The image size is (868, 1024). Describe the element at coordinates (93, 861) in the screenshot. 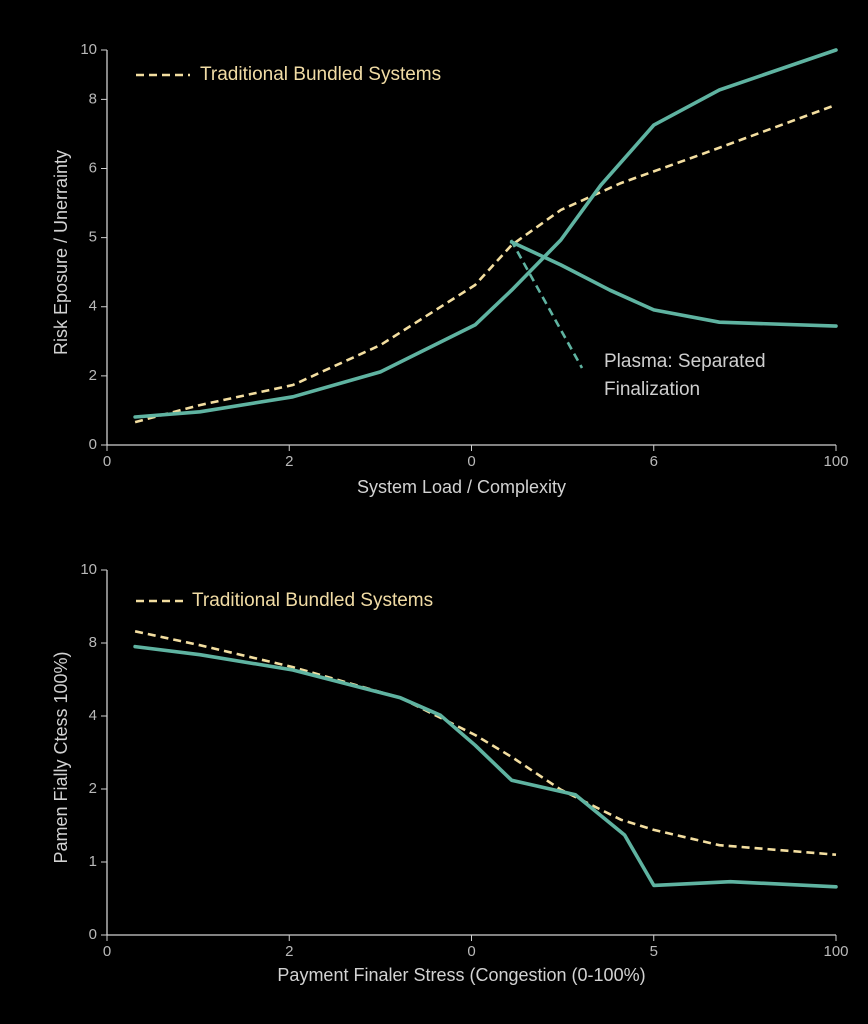

I see `y-tick-label: 1` at that location.